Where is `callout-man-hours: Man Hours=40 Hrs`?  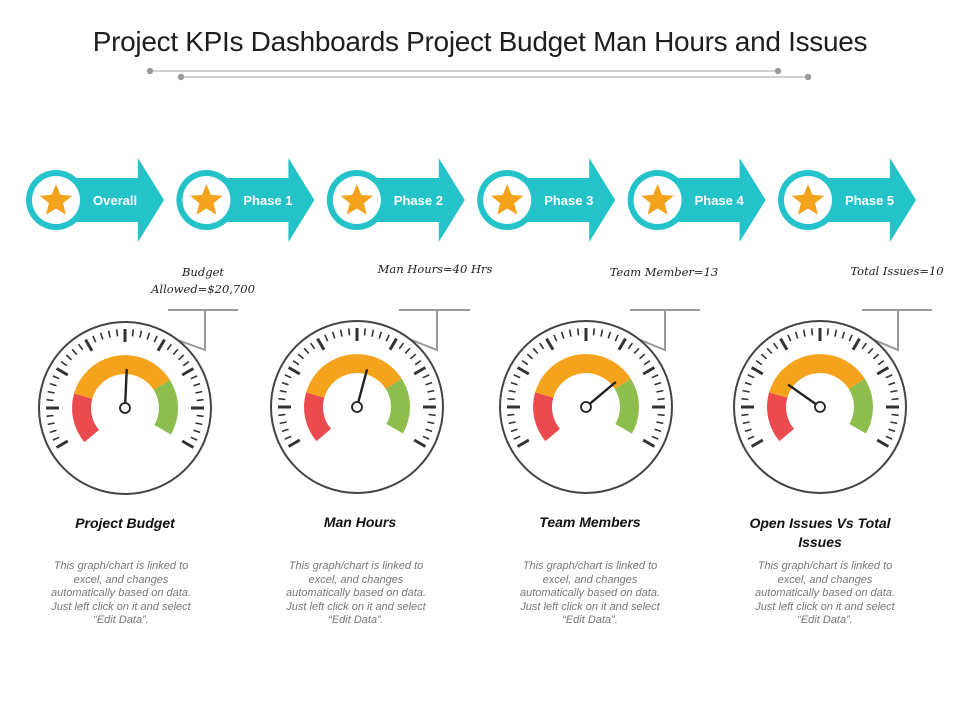
callout-man-hours: Man Hours=40 Hrs is located at coordinates (435, 269).